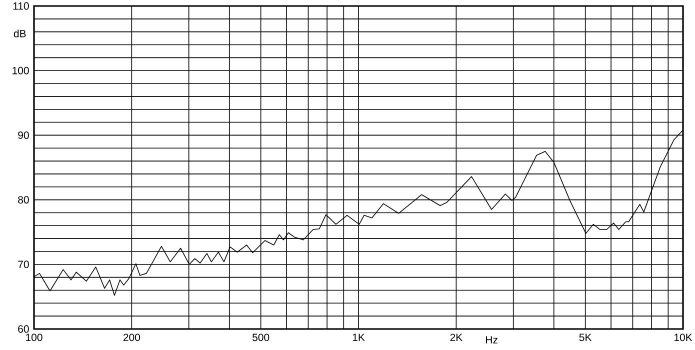  What do you see at coordinates (20, 34) in the screenshot?
I see `y-axis-title: dB` at bounding box center [20, 34].